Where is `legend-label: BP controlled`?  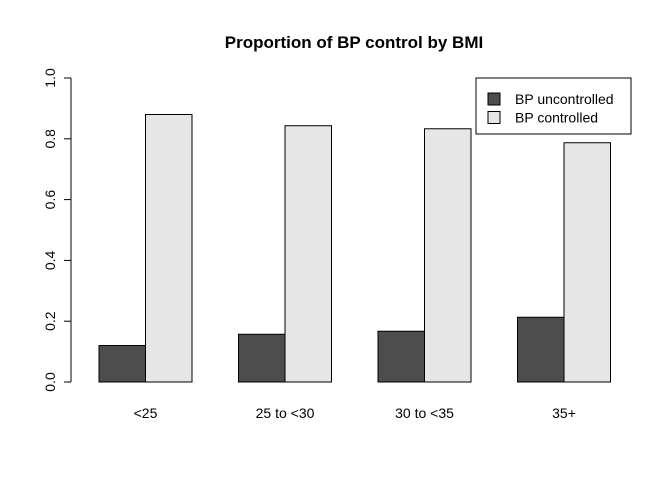
legend-label: BP controlled is located at coordinates (556, 118).